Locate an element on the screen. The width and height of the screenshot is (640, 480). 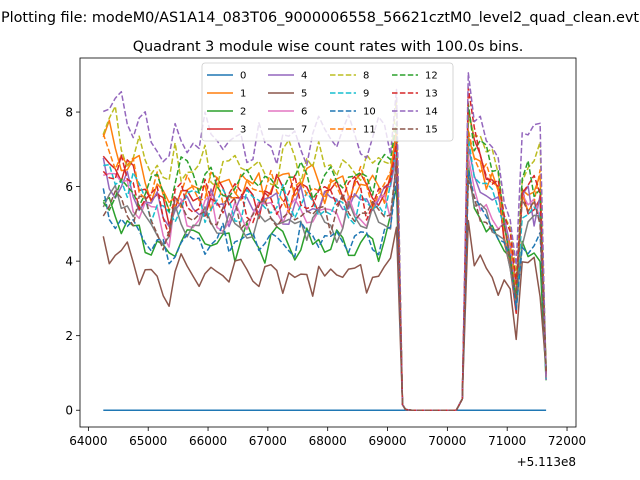
legend-label: 0 is located at coordinates (243, 76).